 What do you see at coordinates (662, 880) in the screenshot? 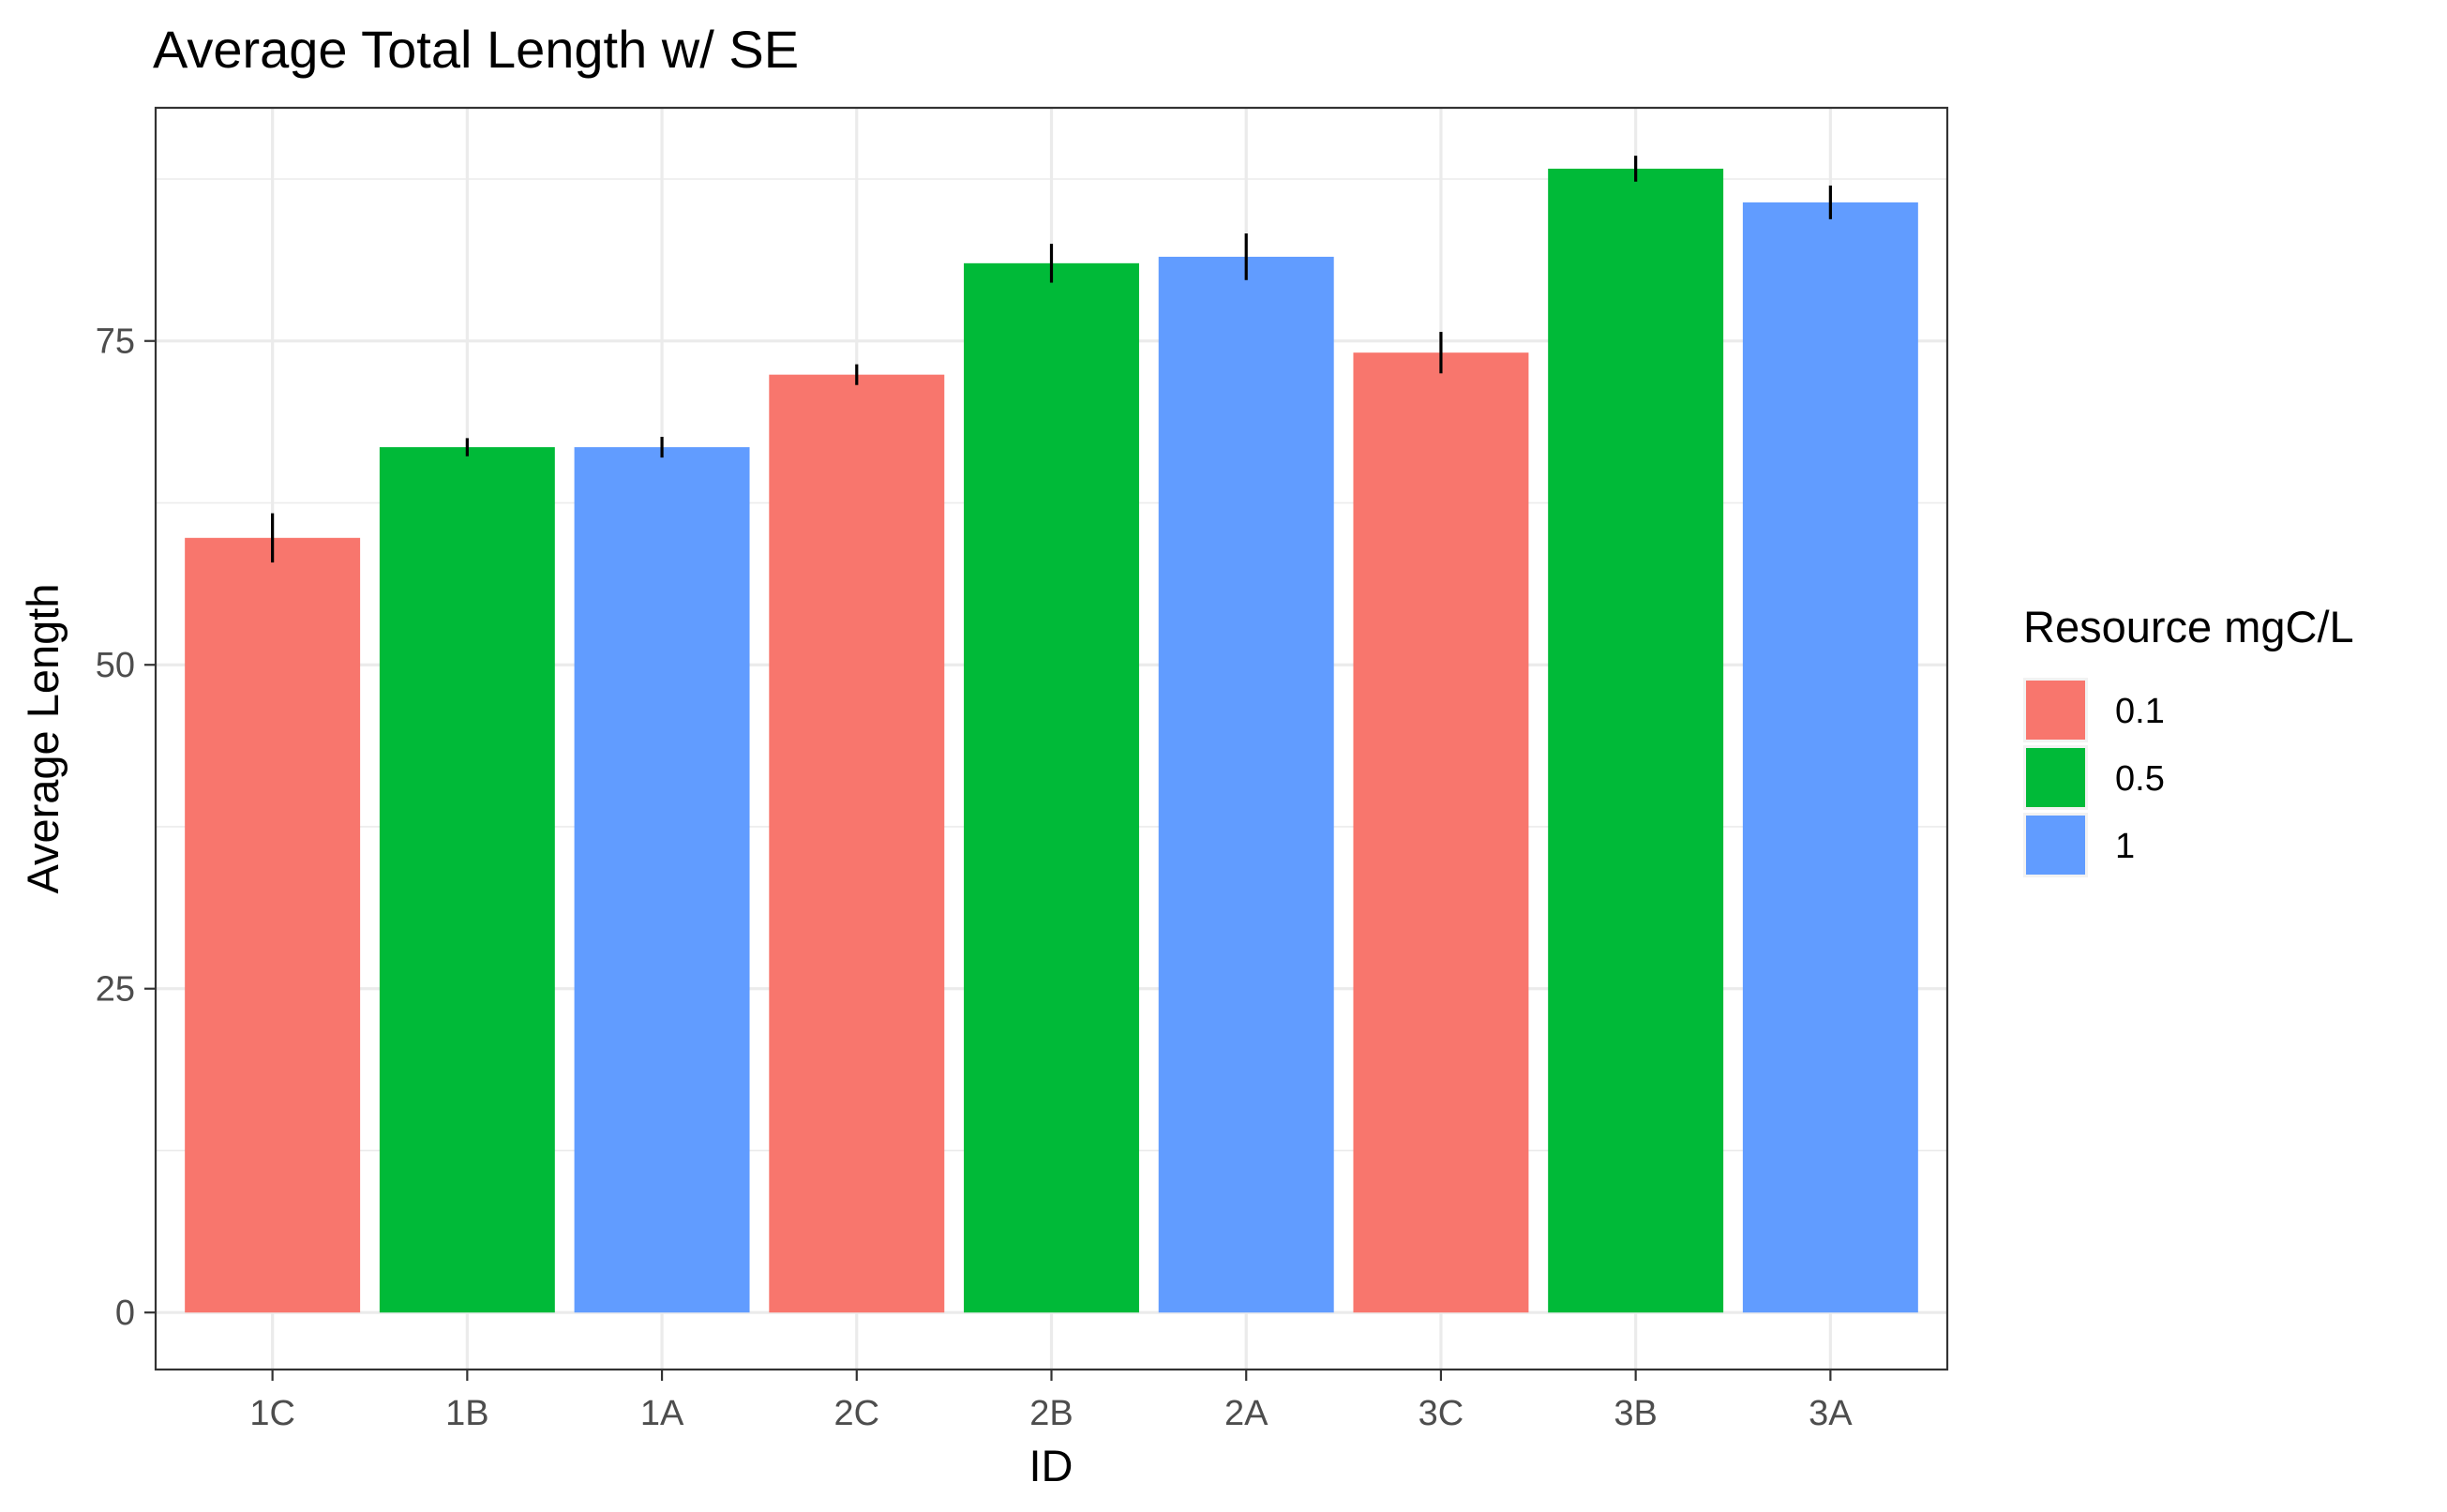
I see `bar-1A` at bounding box center [662, 880].